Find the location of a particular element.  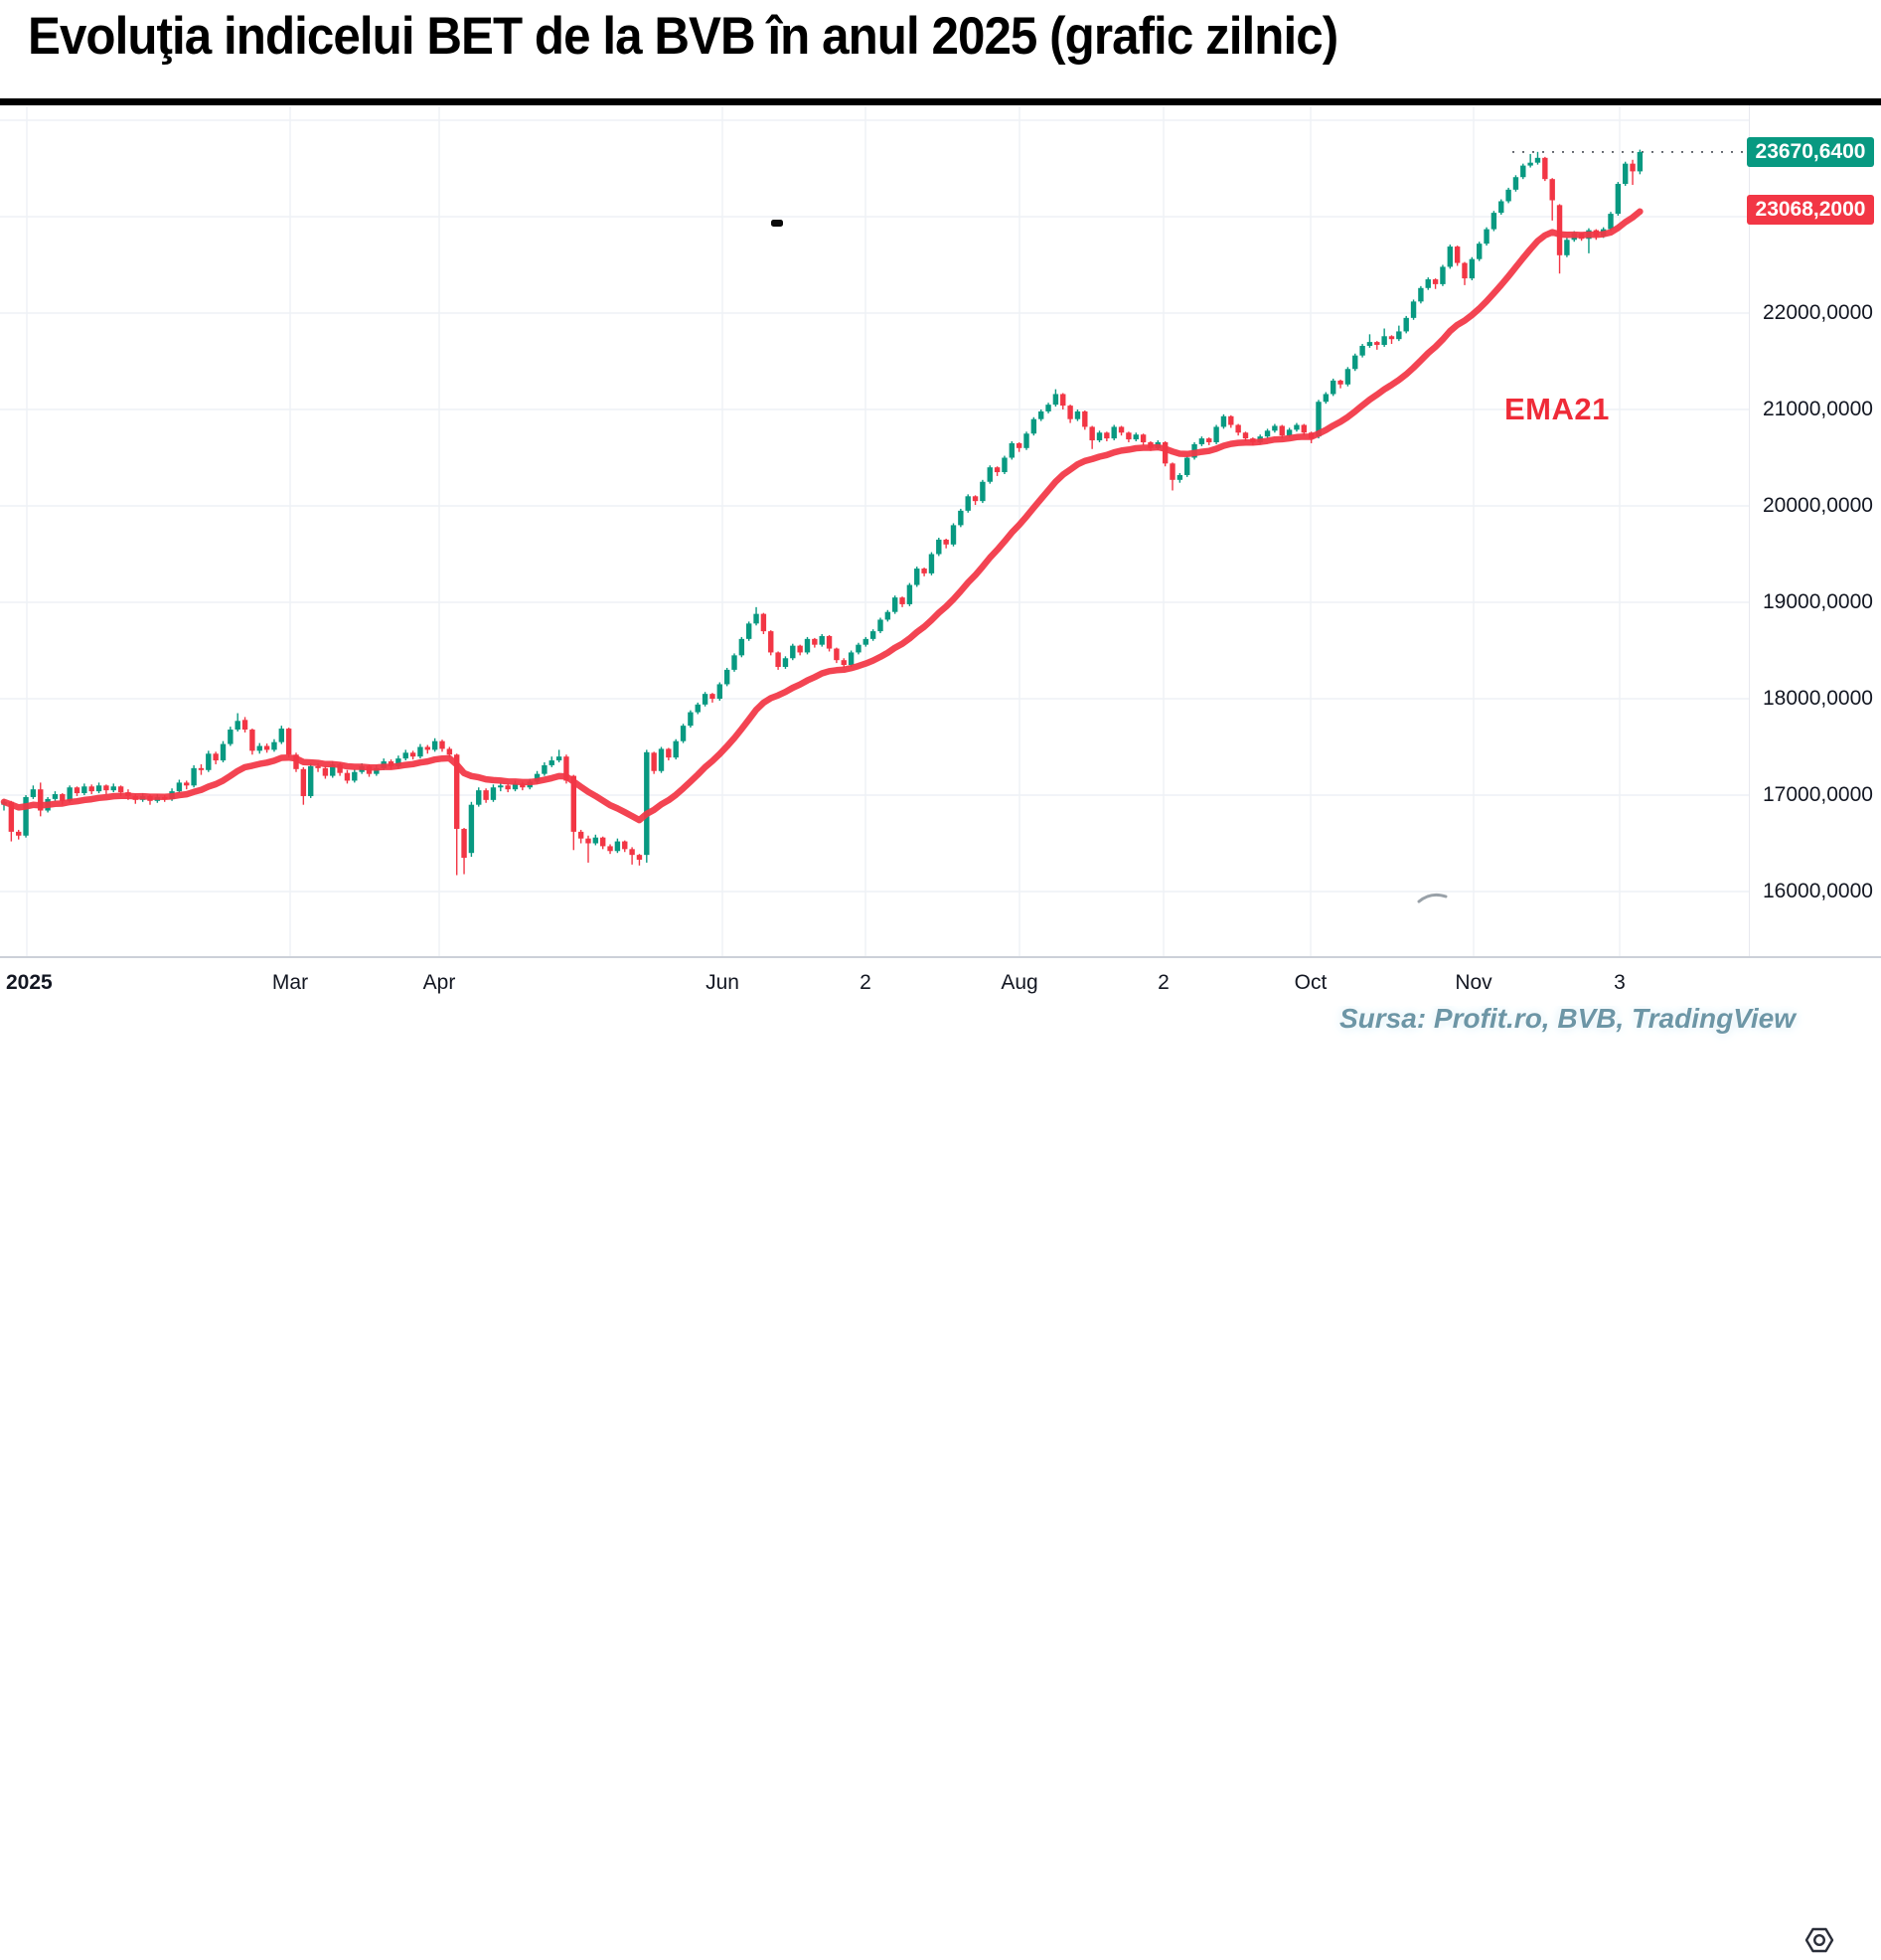

price-axis-label: 20000,0000 is located at coordinates (1818, 506).